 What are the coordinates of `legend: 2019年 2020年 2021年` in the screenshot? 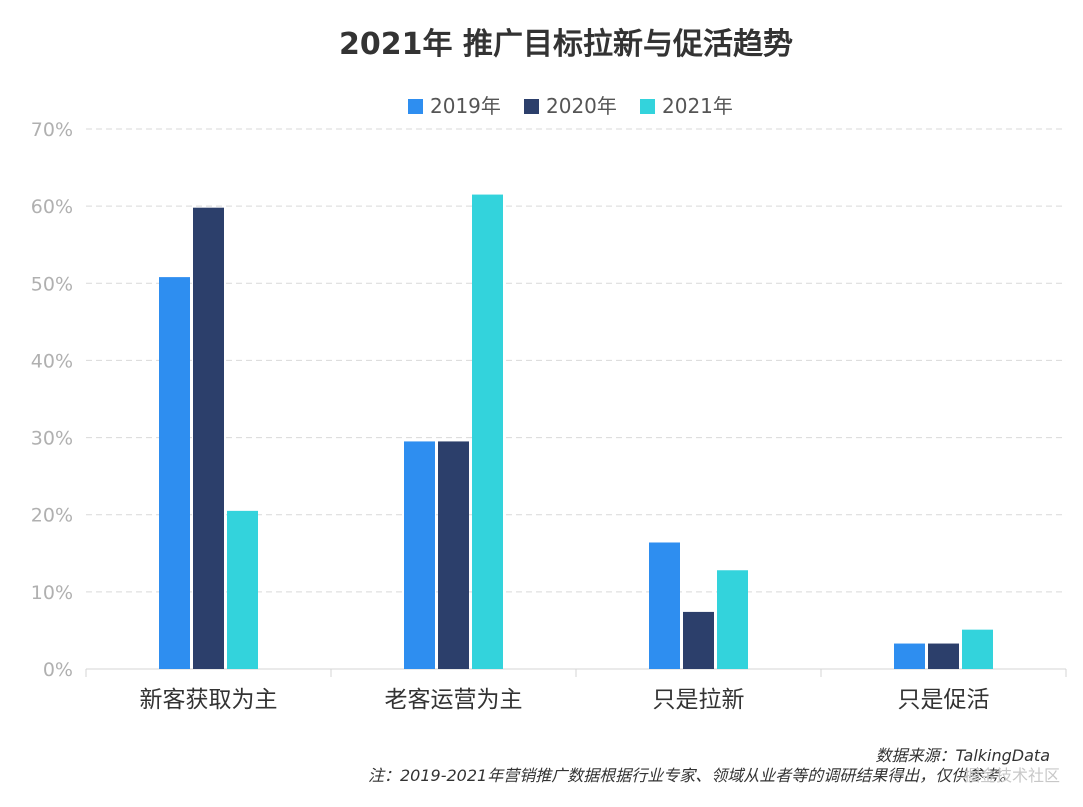 It's located at (570, 106).